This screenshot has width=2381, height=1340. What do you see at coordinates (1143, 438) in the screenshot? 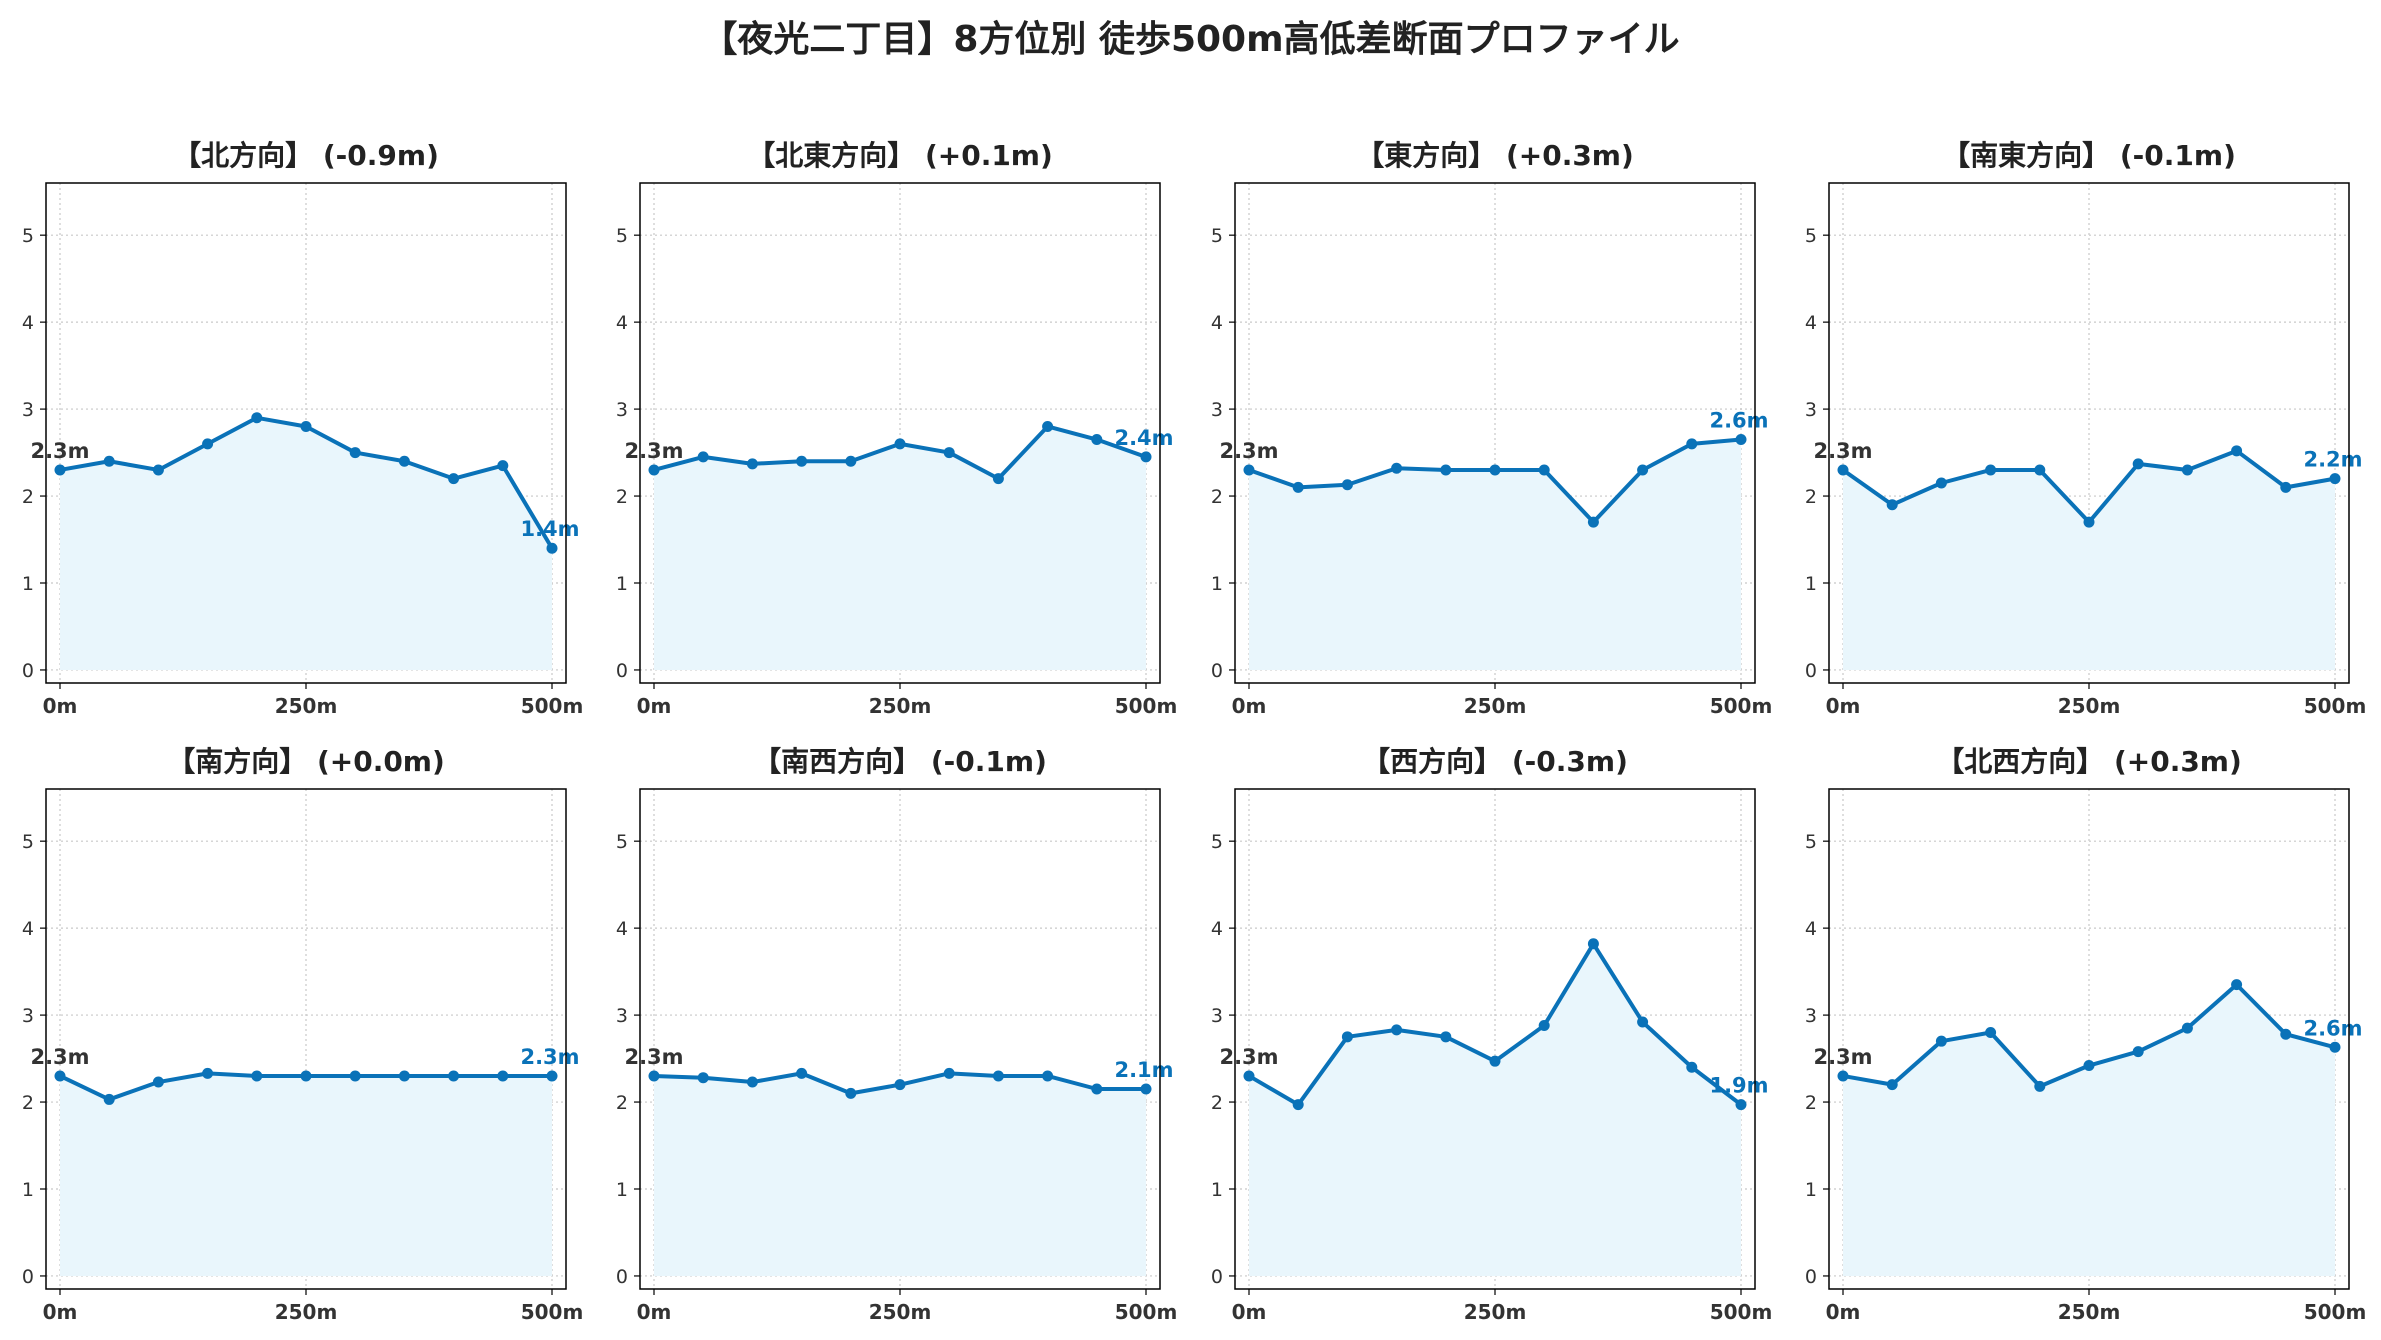
I see `end-value-label: 2.4m` at bounding box center [1143, 438].